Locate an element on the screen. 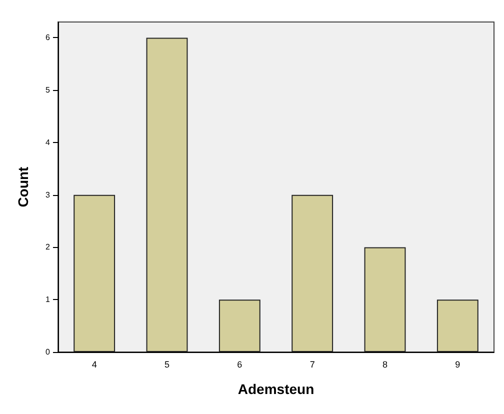 The image size is (504, 414). x-tick-label: 5 is located at coordinates (167, 365).